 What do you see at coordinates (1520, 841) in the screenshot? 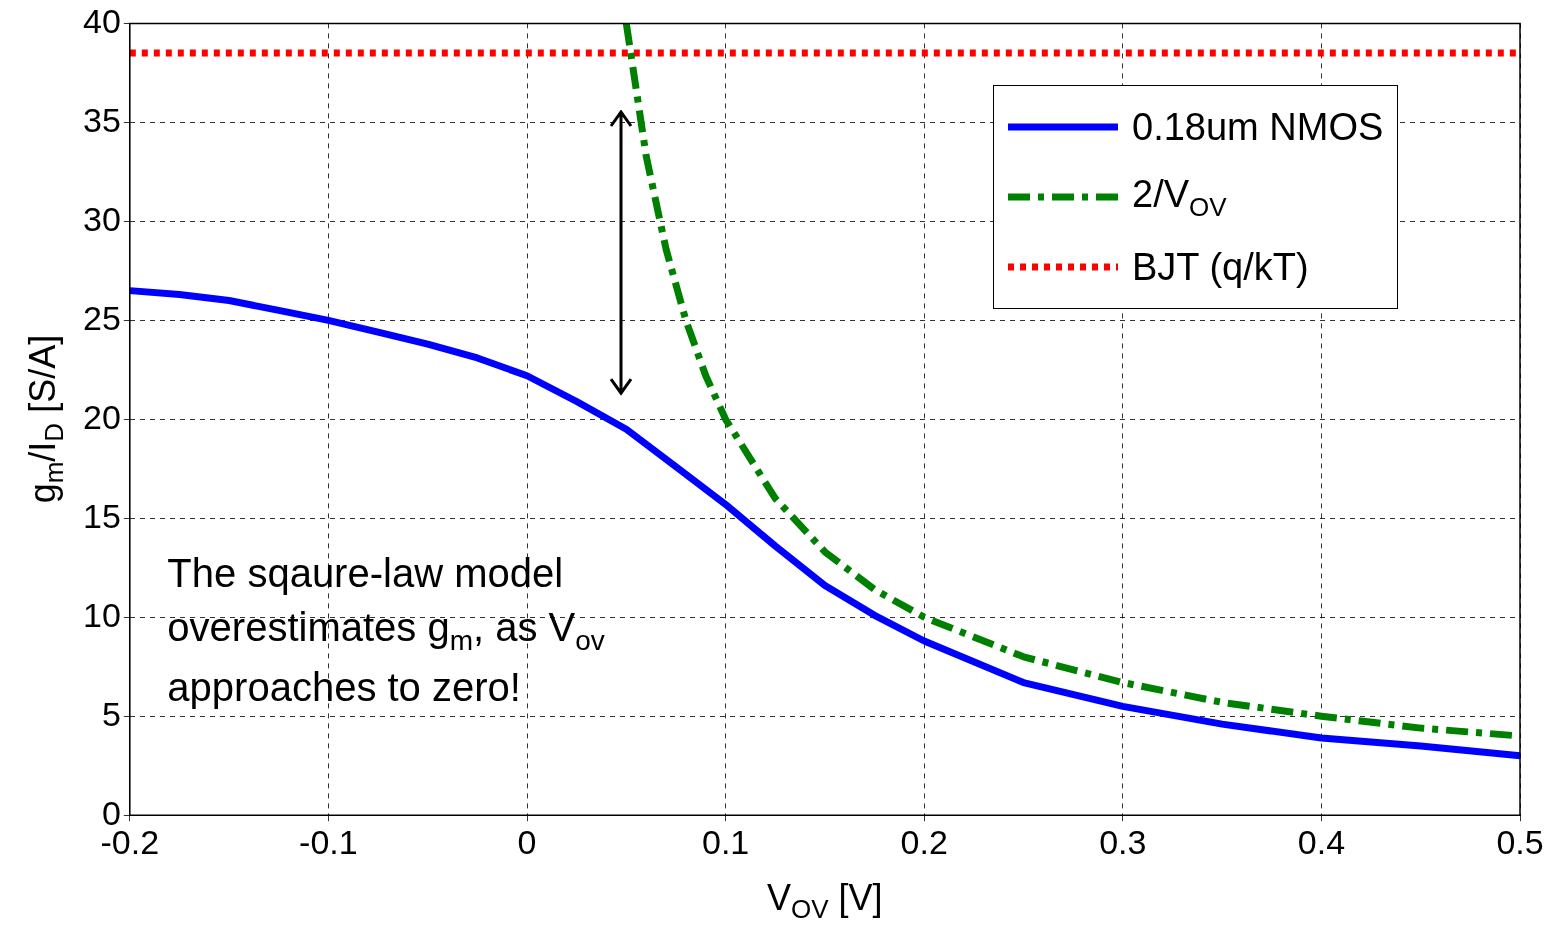
I see `x-tick-label: 0.5` at bounding box center [1520, 841].